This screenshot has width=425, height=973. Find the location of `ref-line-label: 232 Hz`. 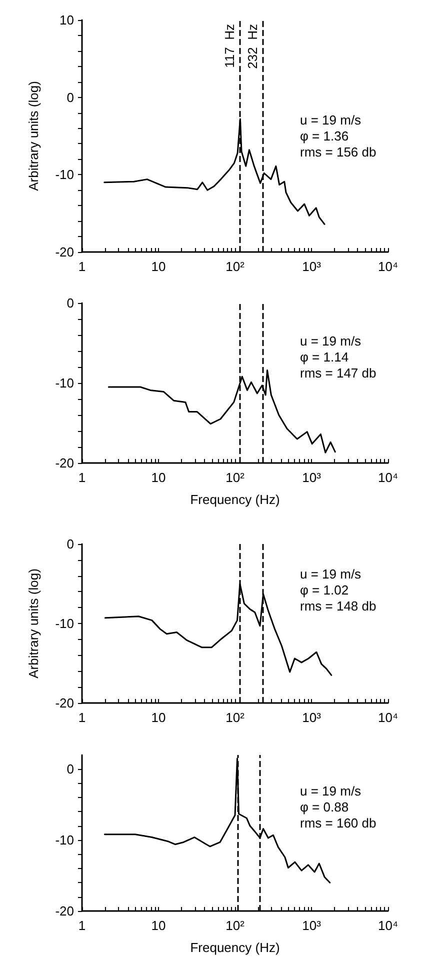

ref-line-label: 232 Hz is located at coordinates (252, 46).